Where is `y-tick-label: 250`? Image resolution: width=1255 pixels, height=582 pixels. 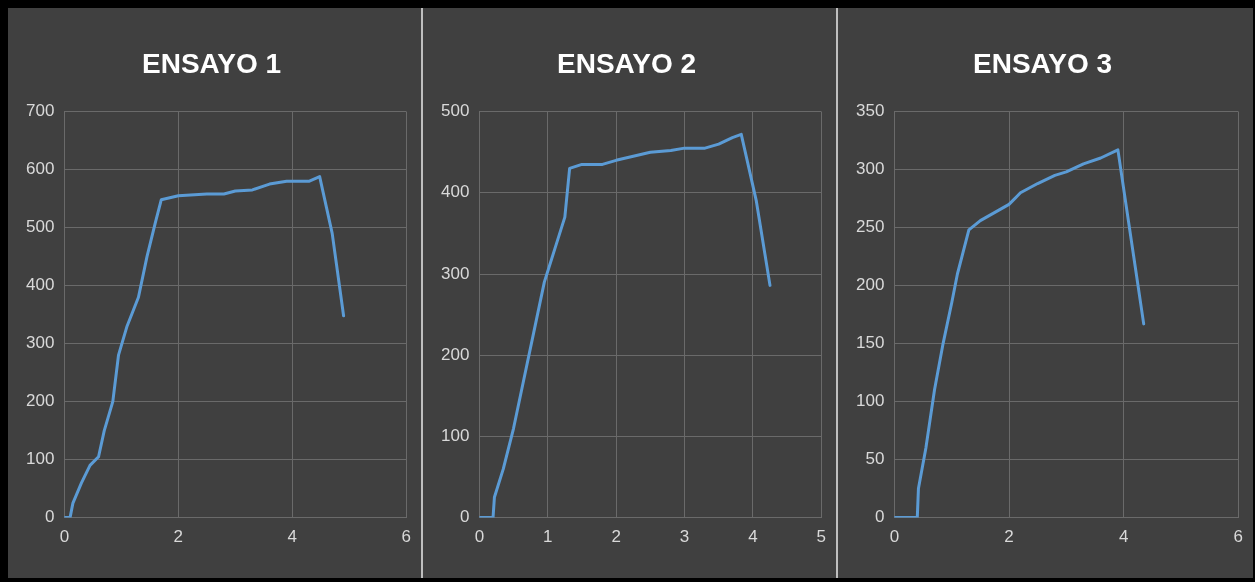
y-tick-label: 250 is located at coordinates (870, 227).